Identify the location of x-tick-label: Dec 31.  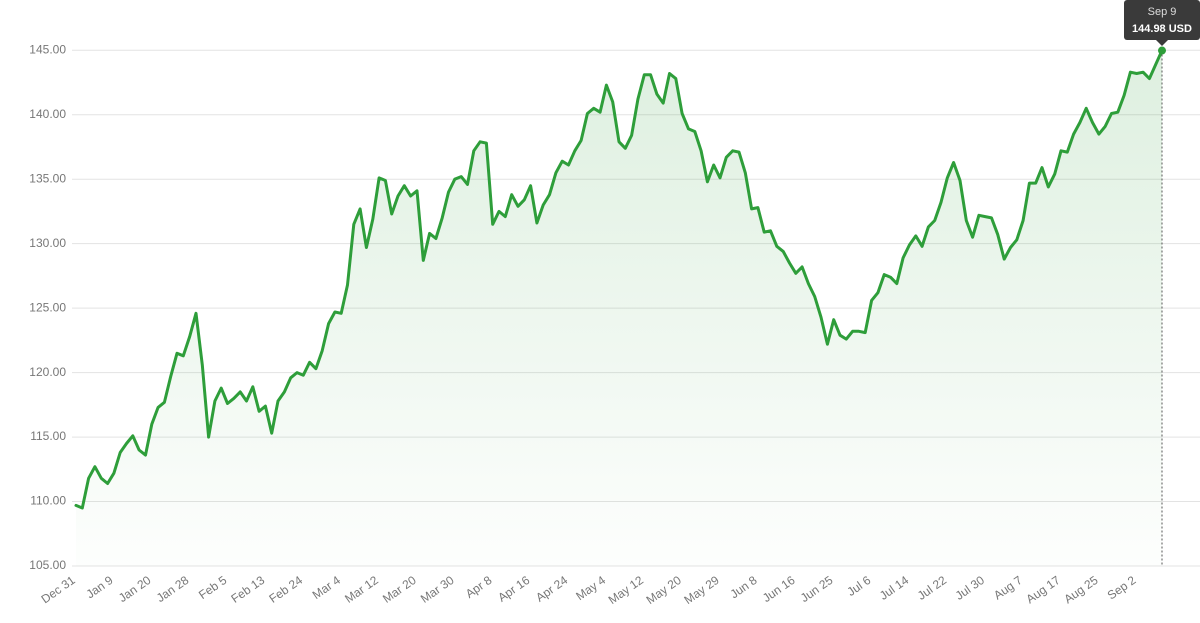
(58, 589).